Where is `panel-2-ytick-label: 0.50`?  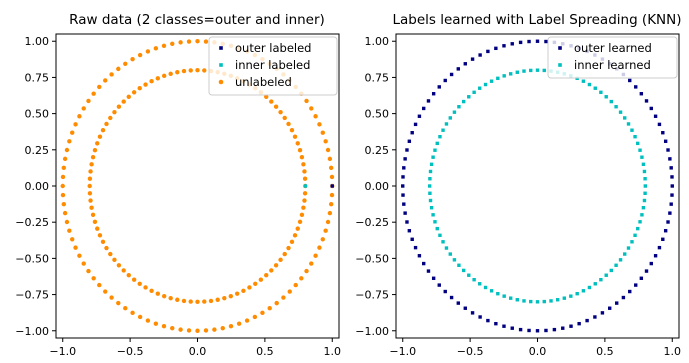 panel-2-ytick-label: 0.50 is located at coordinates (377, 114).